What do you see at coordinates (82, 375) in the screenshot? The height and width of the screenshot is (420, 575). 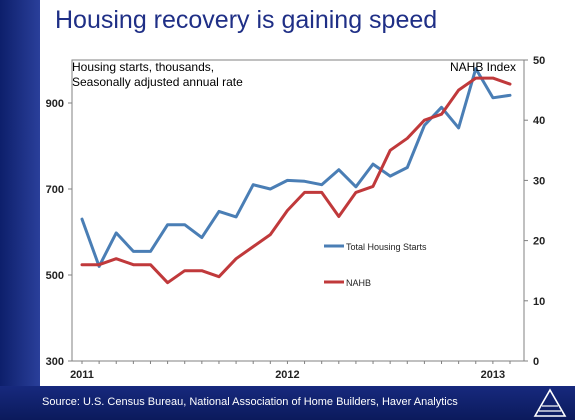 I see `x-axis-tick-label: 2011` at bounding box center [82, 375].